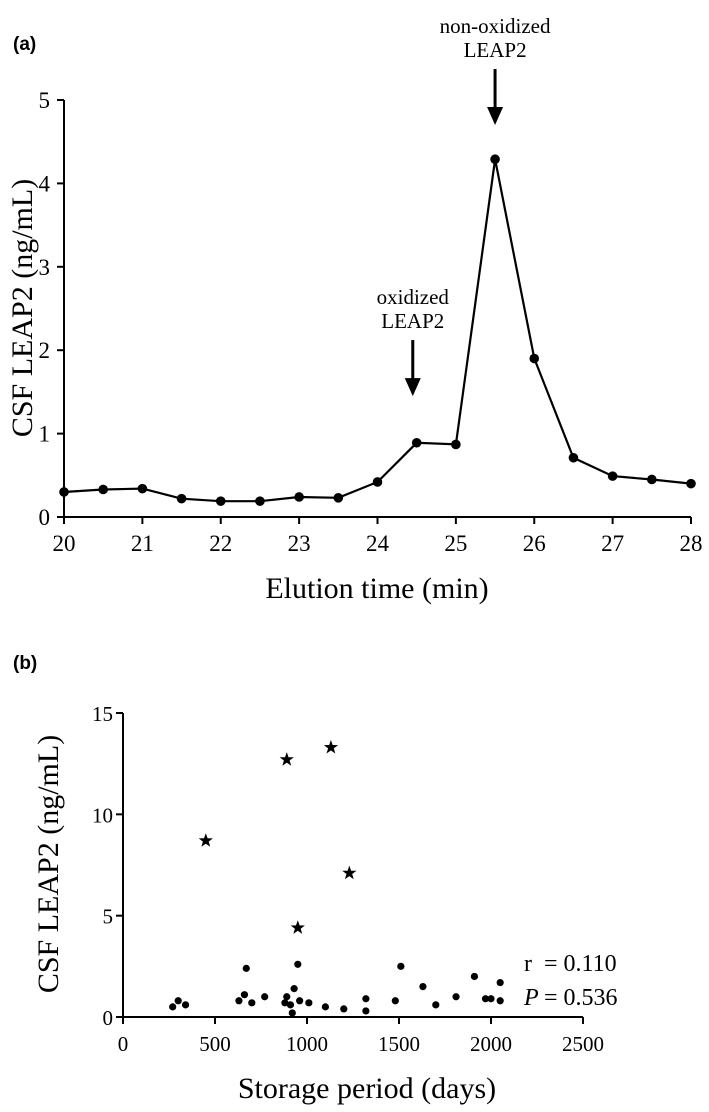 This screenshot has height=1112, width=709. What do you see at coordinates (22, 308) in the screenshot?
I see `panel-a-y-axis-title: CSF LEAP2 (ng/mL)` at bounding box center [22, 308].